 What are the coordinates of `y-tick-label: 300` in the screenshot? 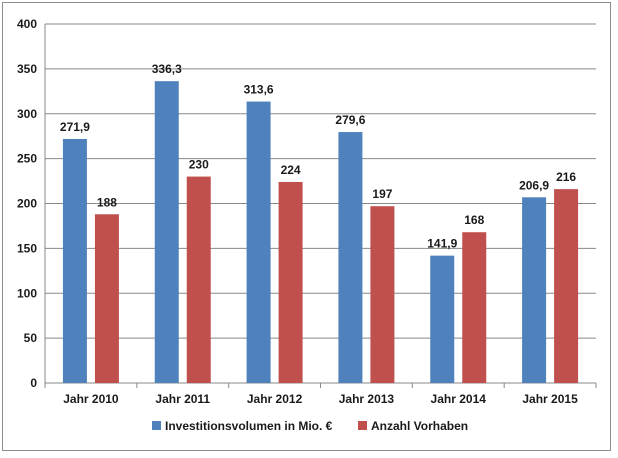 It's located at (27, 114).